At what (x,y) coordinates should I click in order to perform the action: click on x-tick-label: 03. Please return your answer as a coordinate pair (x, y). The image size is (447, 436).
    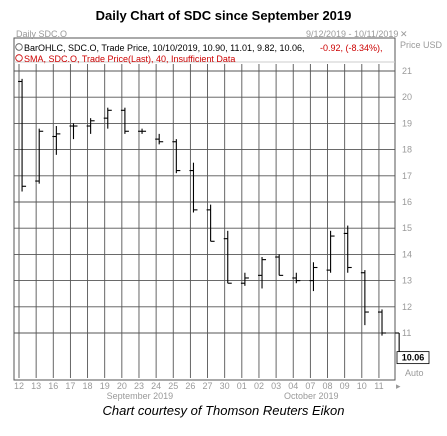
    Looking at the image, I should click on (276, 386).